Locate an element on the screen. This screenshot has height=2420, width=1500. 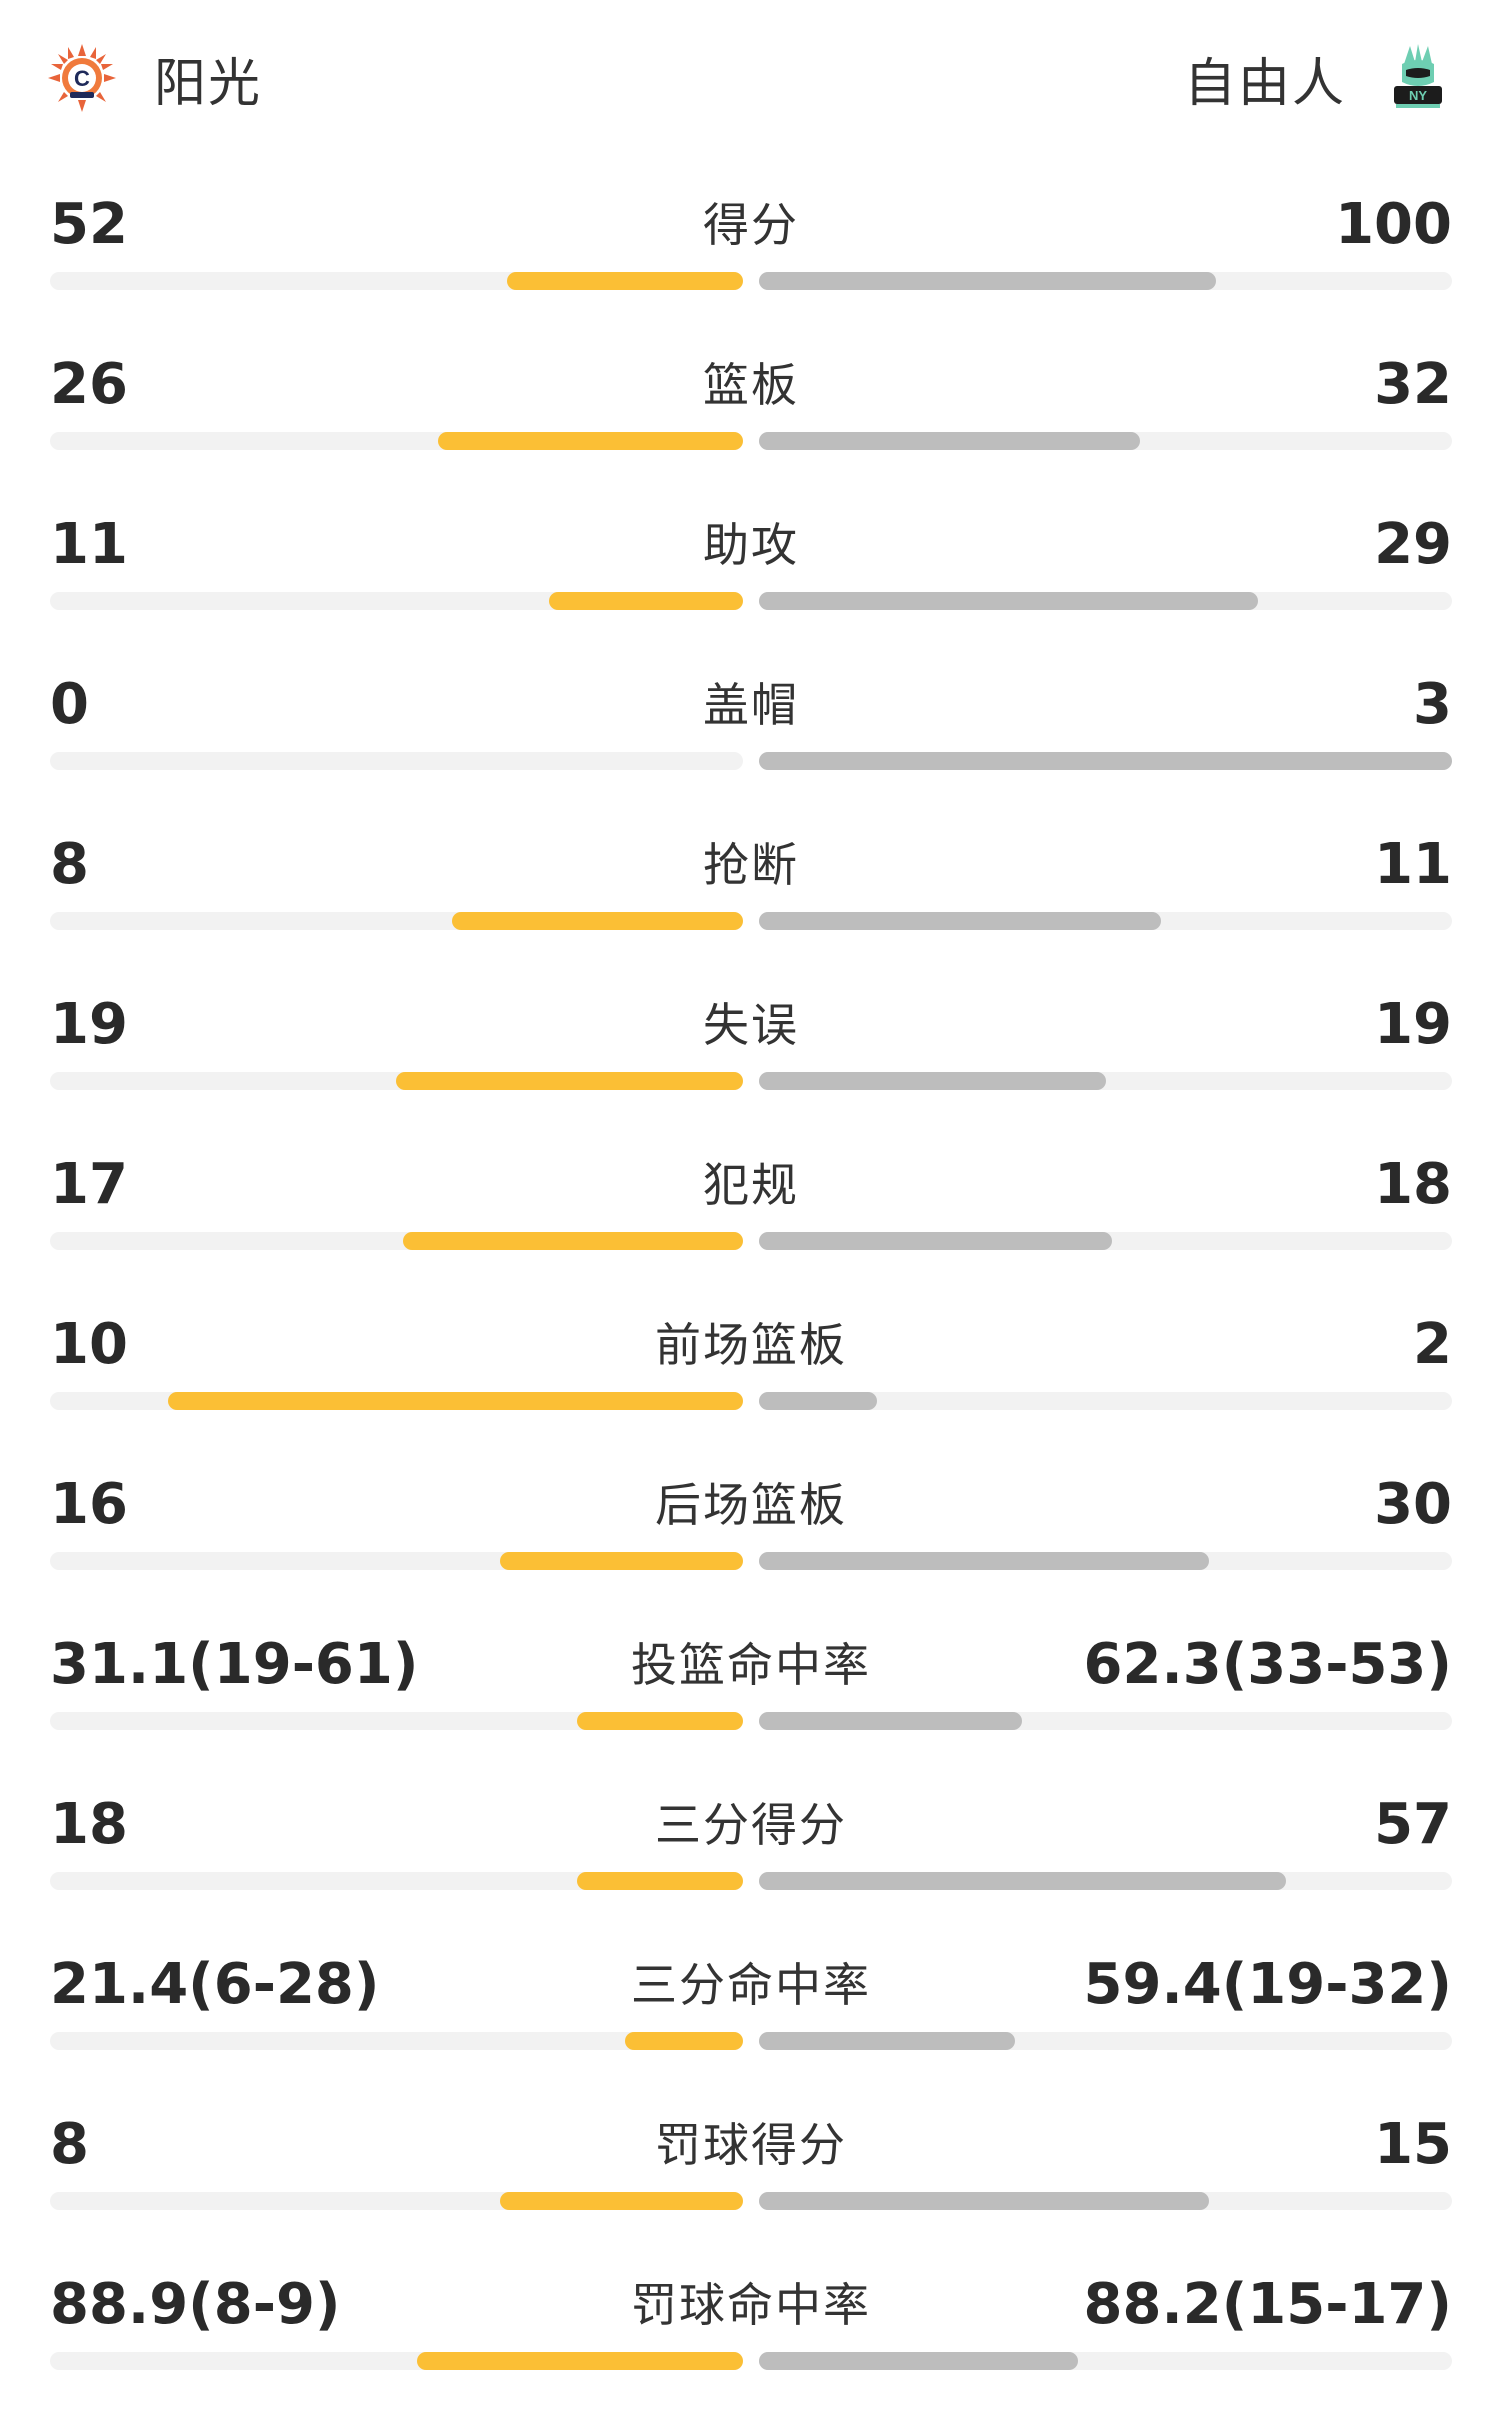
away-stat-value: 62.3(33-53) is located at coordinates (1267, 1664).